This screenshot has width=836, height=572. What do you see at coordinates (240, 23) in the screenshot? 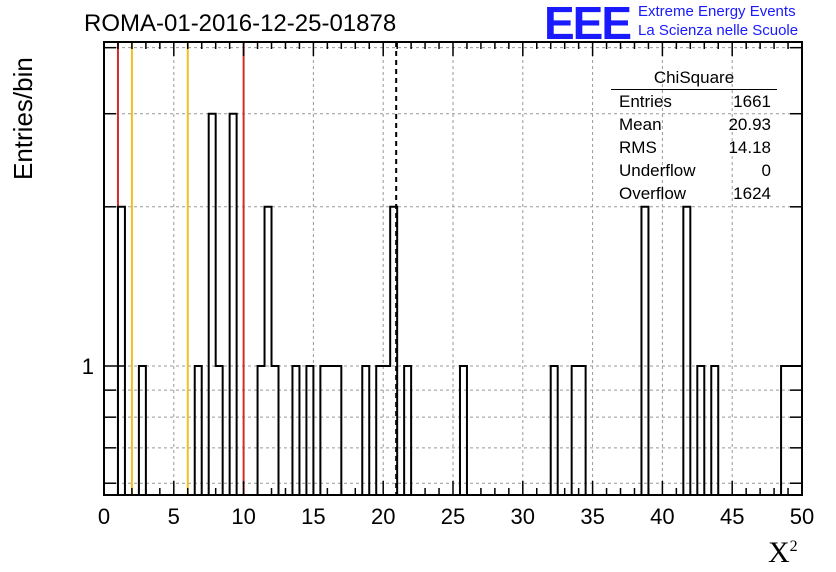
I see `run-title: ROMA-01-2016-12-25-01878` at bounding box center [240, 23].